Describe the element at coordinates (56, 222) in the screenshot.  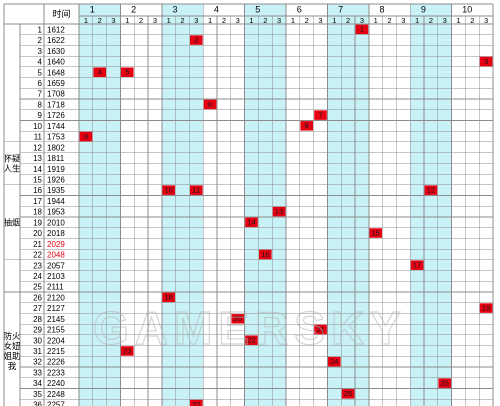
I see `row-time: 2010` at that location.